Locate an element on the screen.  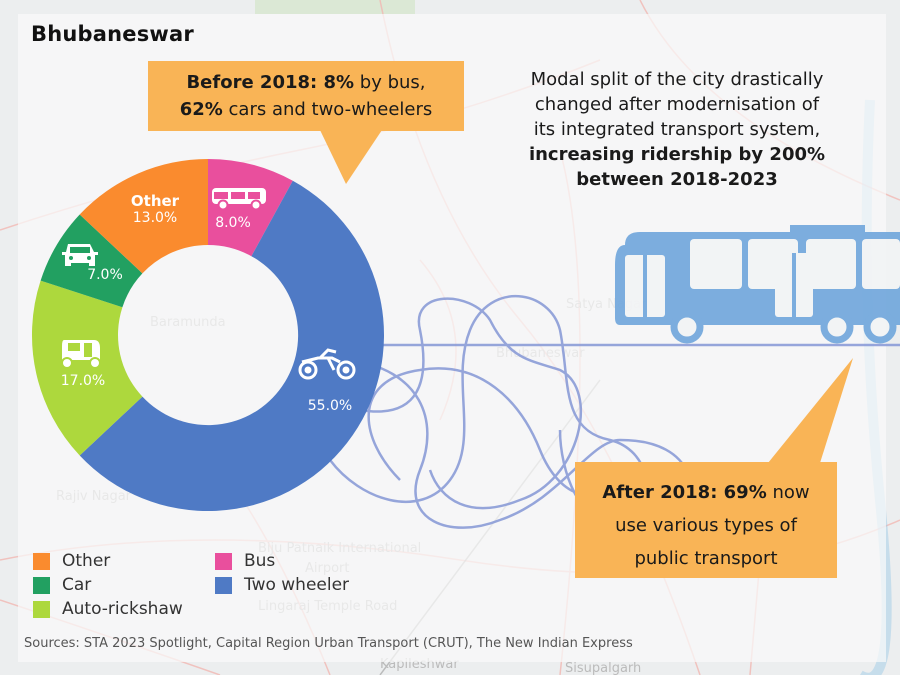
legend-item-auto-rickshaw: Auto-rickshaw is located at coordinates (108, 609).